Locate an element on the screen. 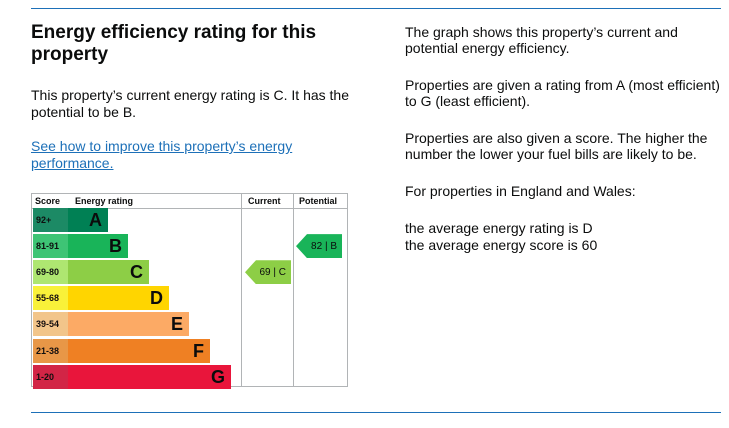 The image size is (729, 428). potential-rating-marker: 82 | B is located at coordinates (319, 246).